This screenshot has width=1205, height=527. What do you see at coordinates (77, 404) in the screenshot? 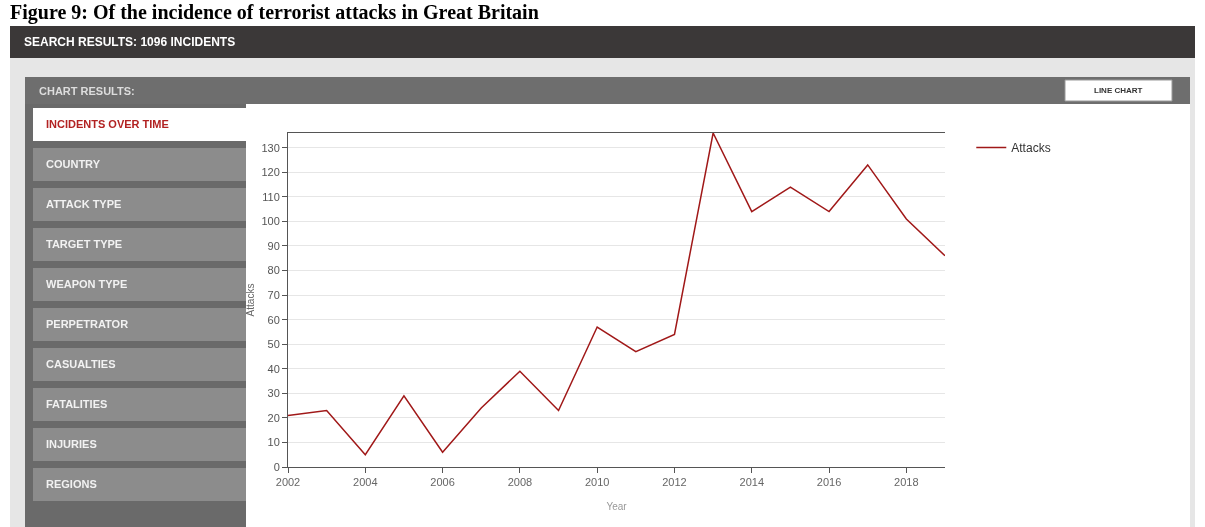
I see `text: FATALITIES` at bounding box center [77, 404].